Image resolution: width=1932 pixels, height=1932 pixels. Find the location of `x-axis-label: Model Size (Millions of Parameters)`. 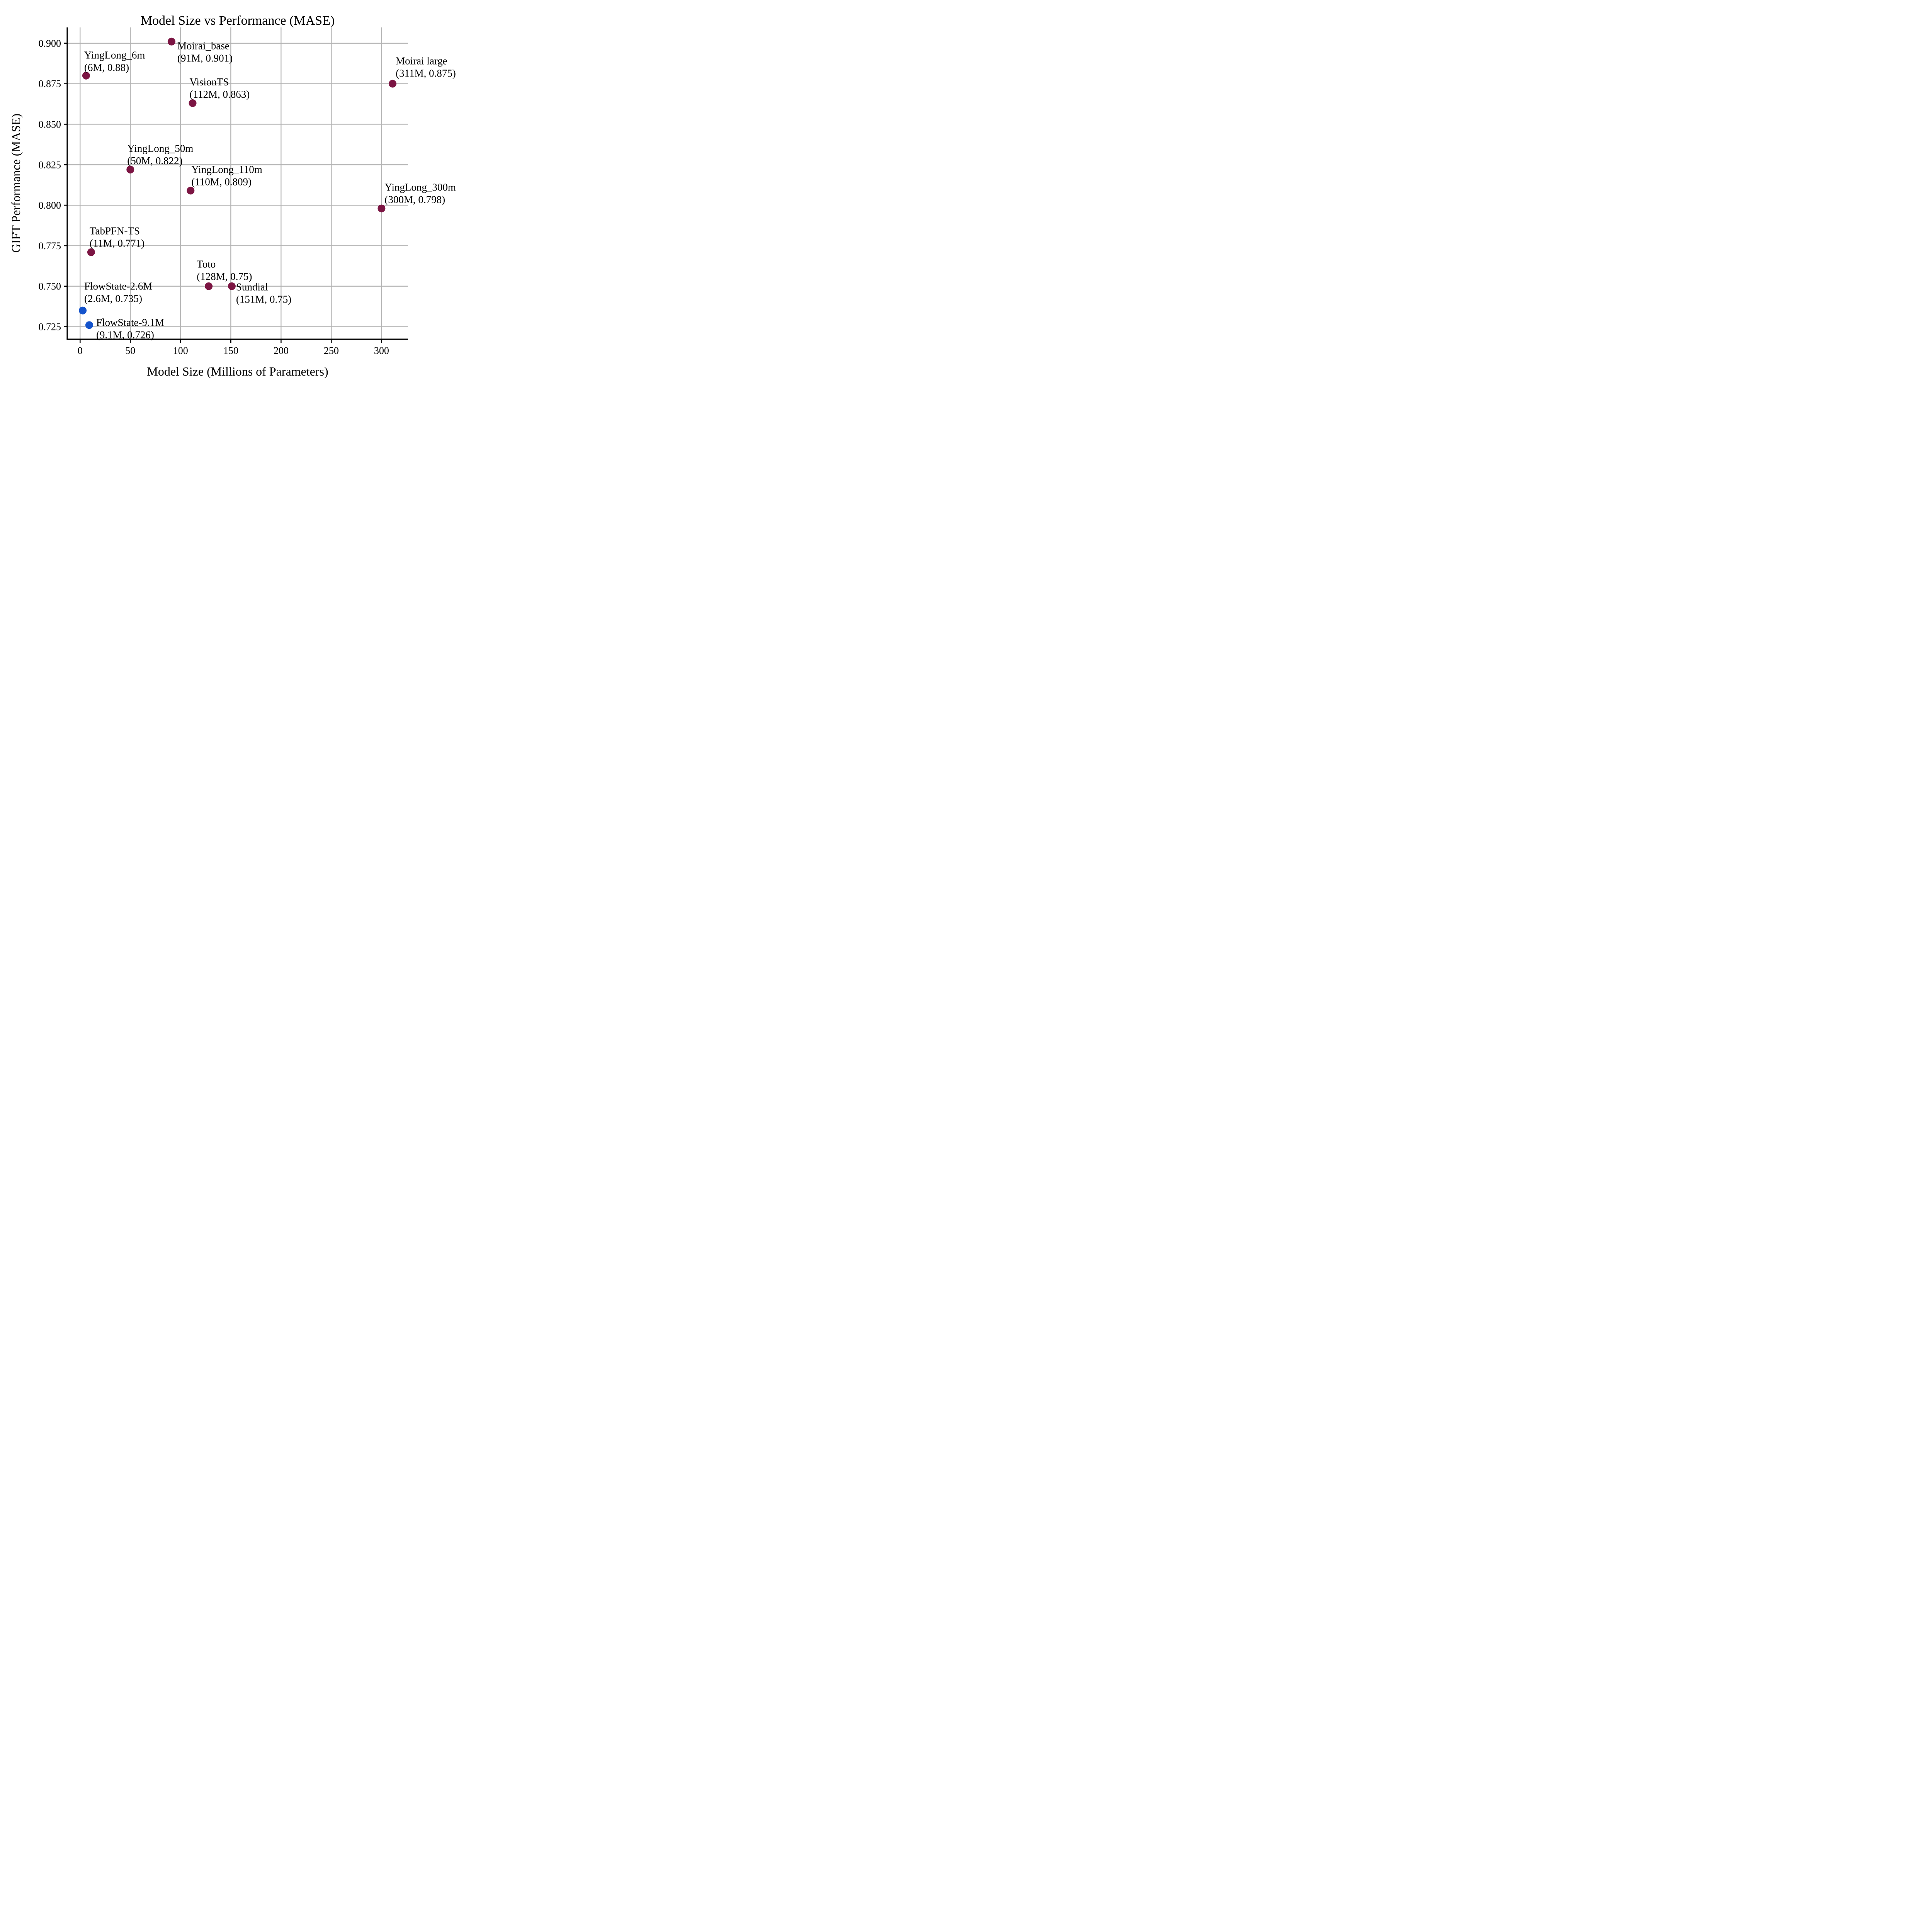

x-axis-label: Model Size (Millions of Parameters) is located at coordinates (237, 371).